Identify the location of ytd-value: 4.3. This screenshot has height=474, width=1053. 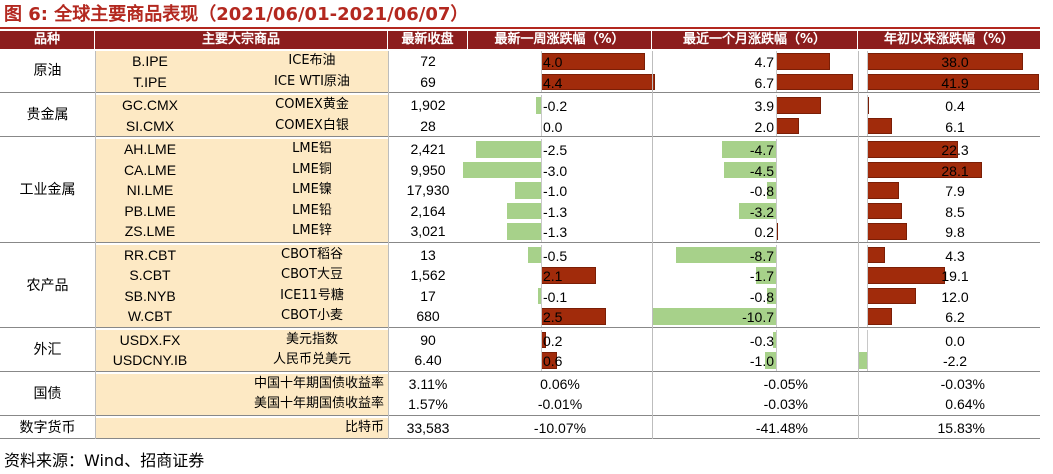
(955, 255).